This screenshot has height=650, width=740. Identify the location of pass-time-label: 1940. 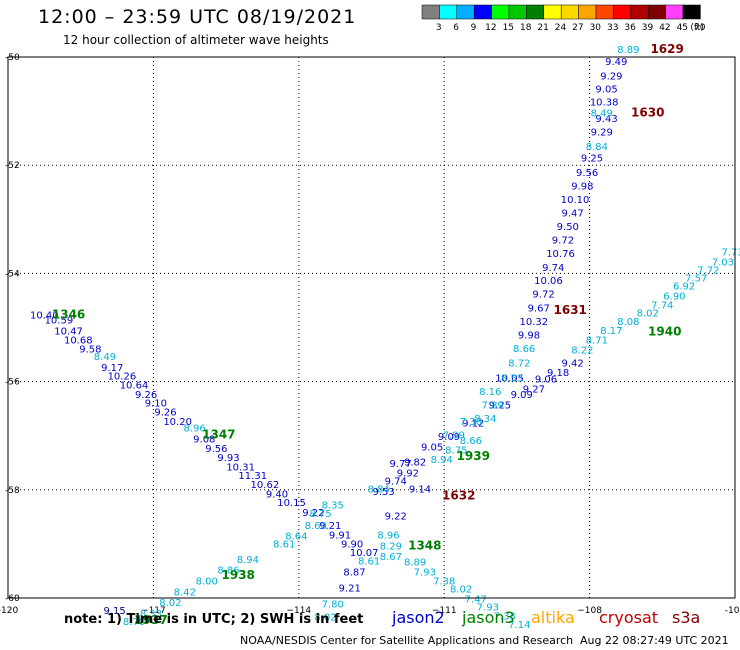
(664, 332).